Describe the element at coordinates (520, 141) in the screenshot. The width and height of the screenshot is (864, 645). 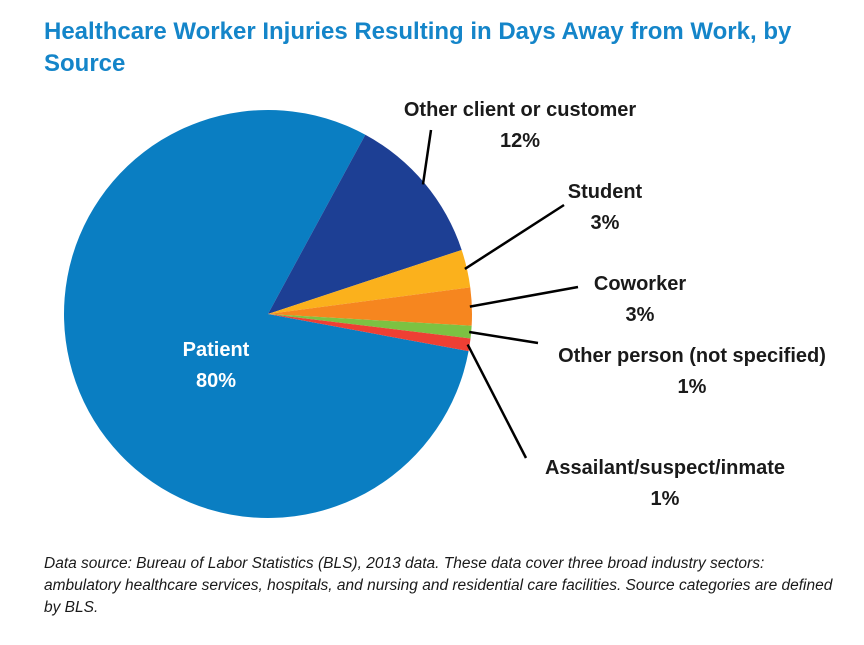
I see `slice-value-other-client-or-customer: 12%` at that location.